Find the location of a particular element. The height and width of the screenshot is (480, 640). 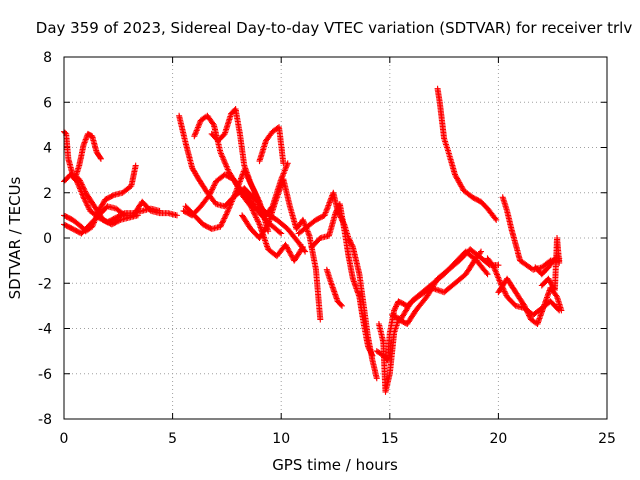

x-axis-label: GPS time / hours is located at coordinates (335, 465).